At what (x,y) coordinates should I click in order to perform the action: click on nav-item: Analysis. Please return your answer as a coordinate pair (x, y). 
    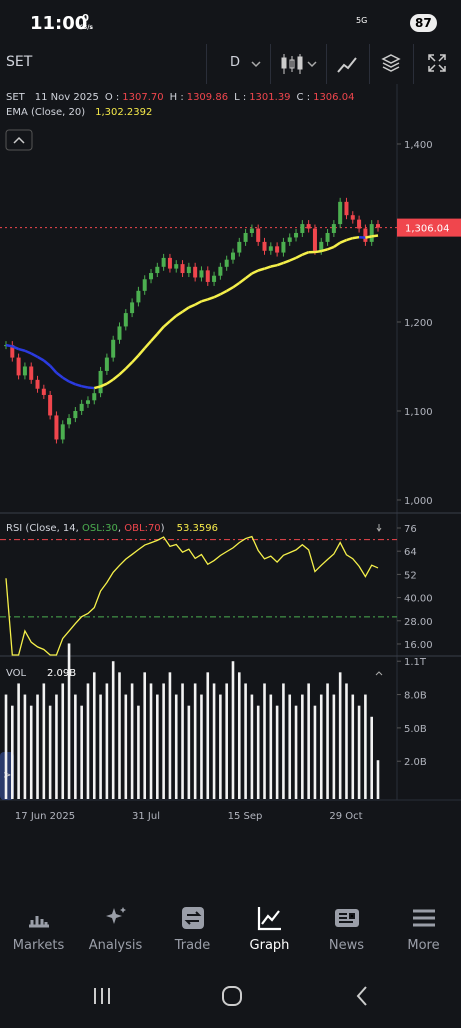
    Looking at the image, I should click on (115, 926).